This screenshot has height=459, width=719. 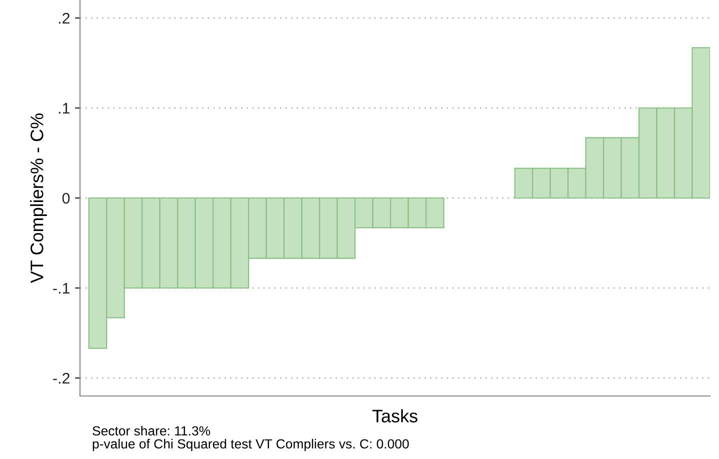 I want to click on y-tick-label: .2, so click(x=64, y=18).